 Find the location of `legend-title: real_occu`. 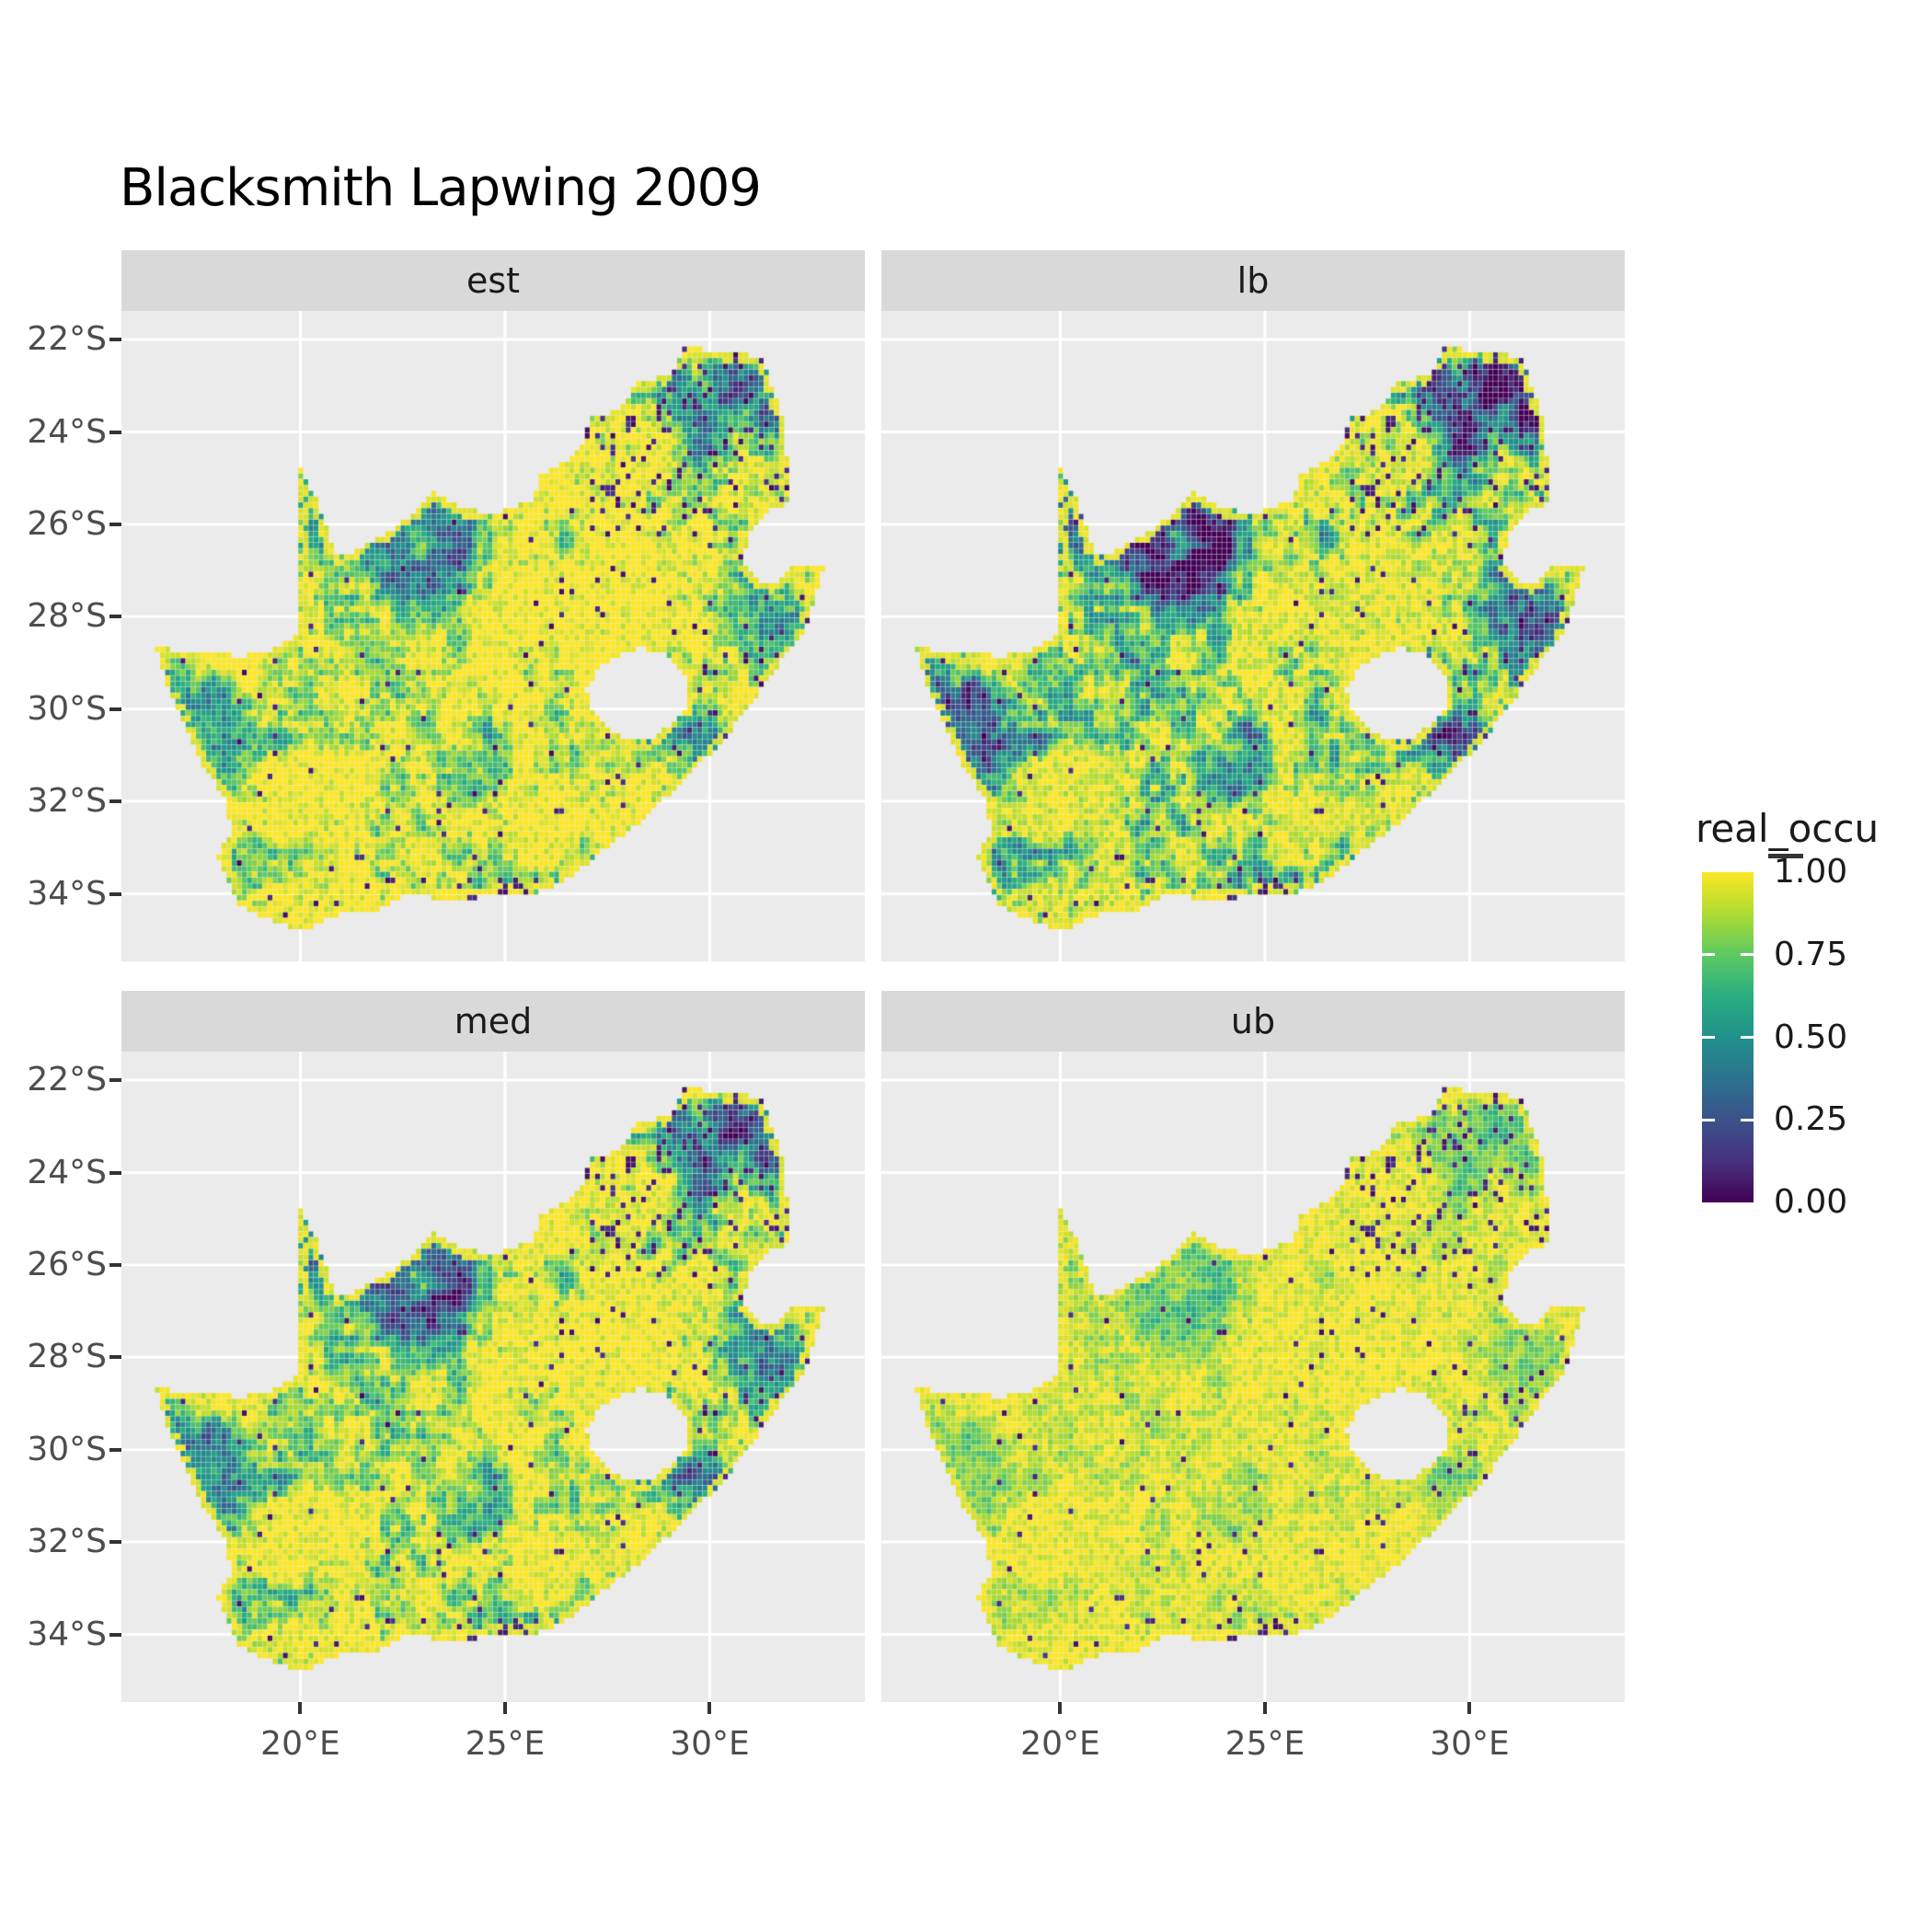

legend-title: real_occu is located at coordinates (1788, 828).